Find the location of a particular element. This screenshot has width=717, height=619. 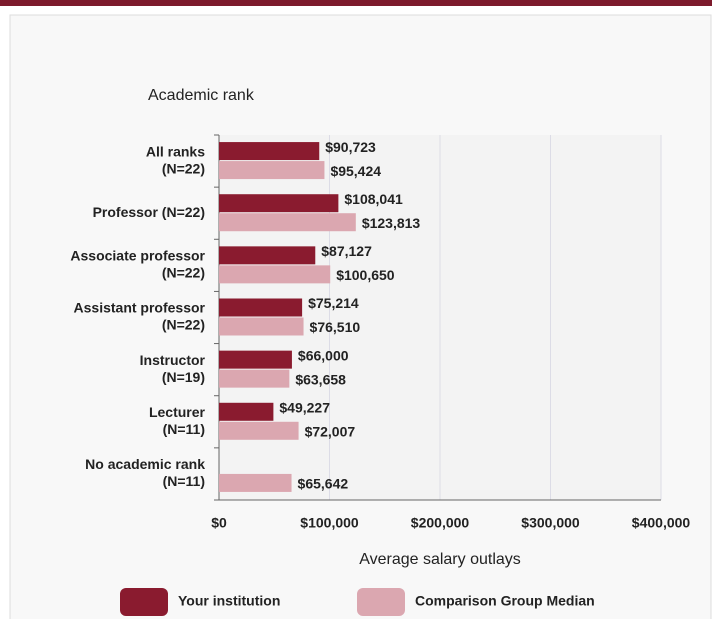

y-axis-title: Academic rank is located at coordinates (201, 95).